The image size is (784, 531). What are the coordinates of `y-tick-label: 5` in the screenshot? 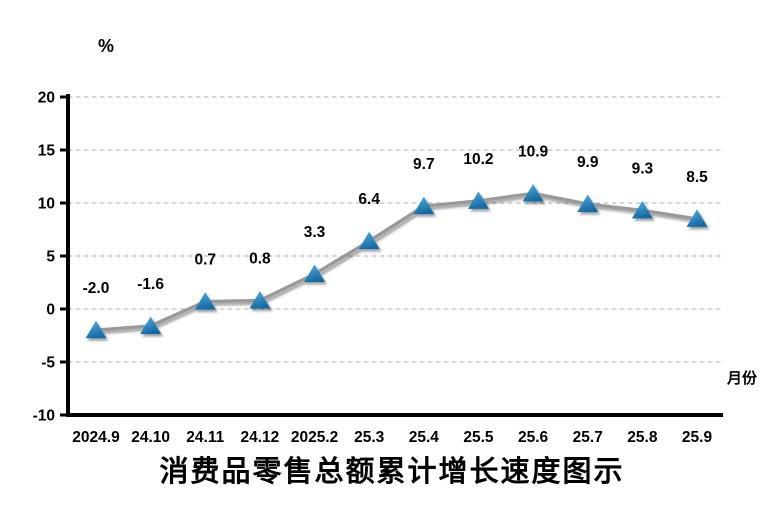 It's located at (50, 257).